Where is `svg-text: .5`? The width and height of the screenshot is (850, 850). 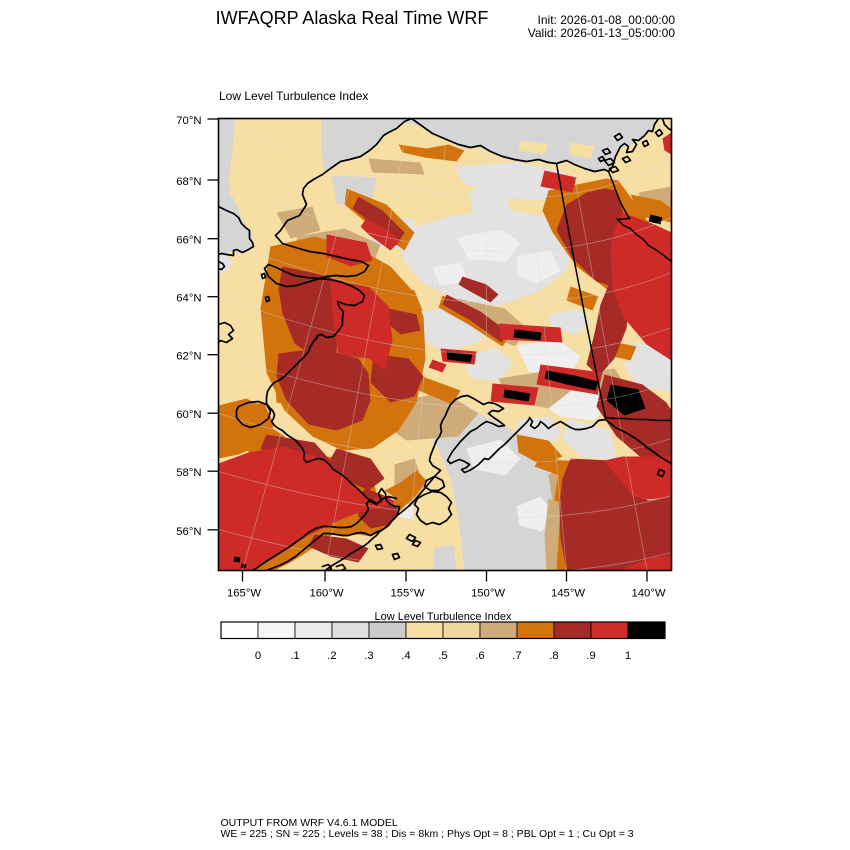 svg-text: .5 is located at coordinates (442, 656).